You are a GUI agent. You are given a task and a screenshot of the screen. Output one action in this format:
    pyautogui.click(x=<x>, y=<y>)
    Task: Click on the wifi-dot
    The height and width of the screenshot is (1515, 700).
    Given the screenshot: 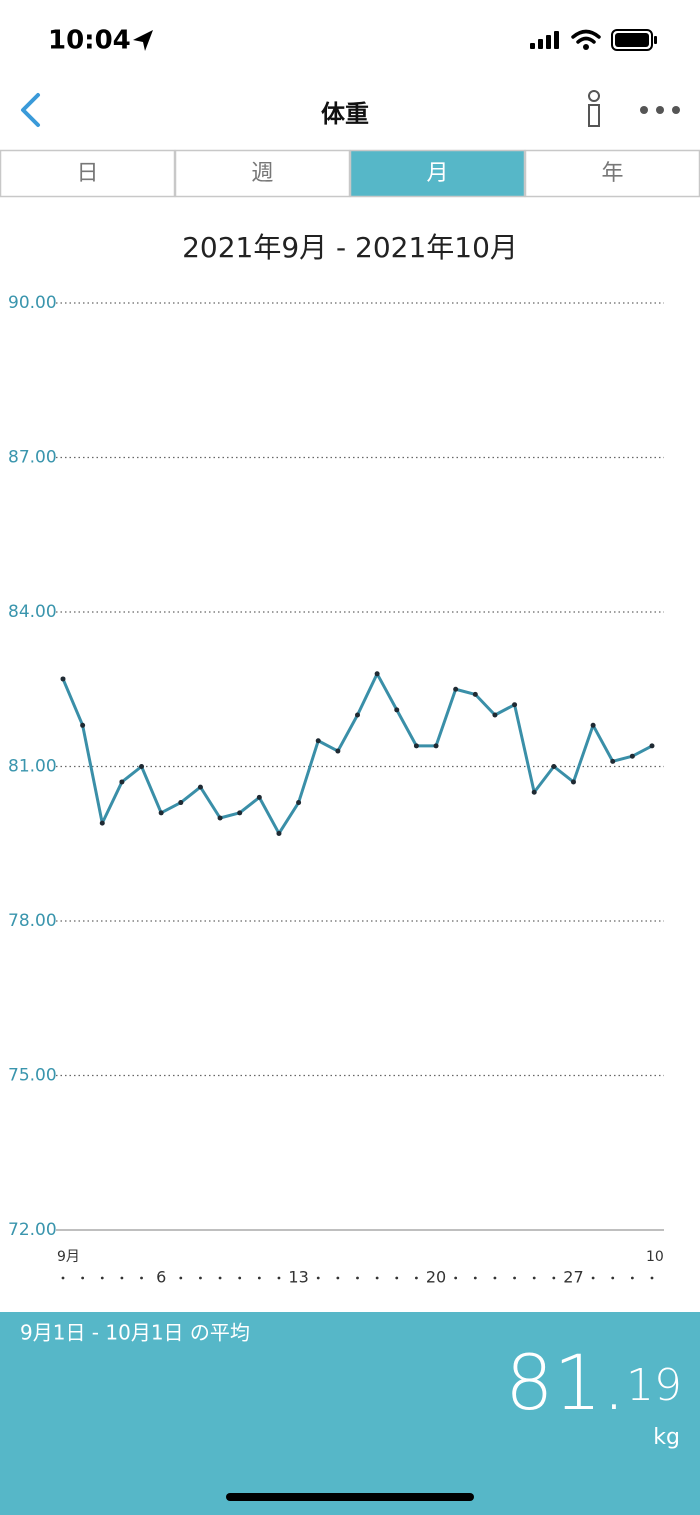 What is the action you would take?
    pyautogui.click(x=586, y=47)
    